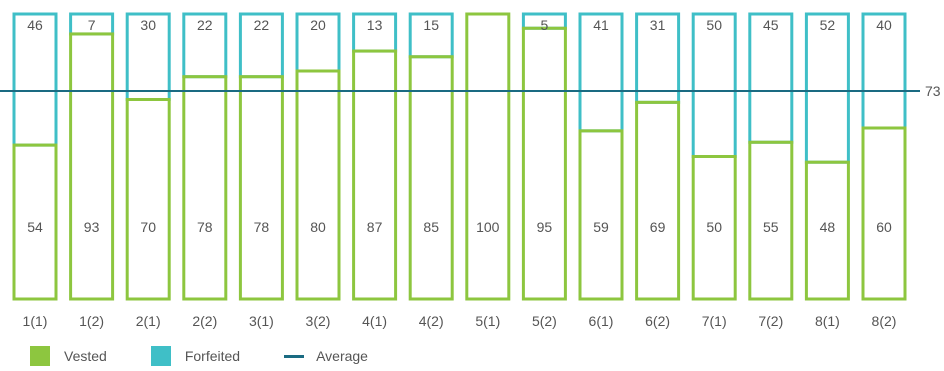 The height and width of the screenshot is (371, 944). Describe the element at coordinates (262, 25) in the screenshot. I see `value-label-forfeited-3(1): 22` at that location.